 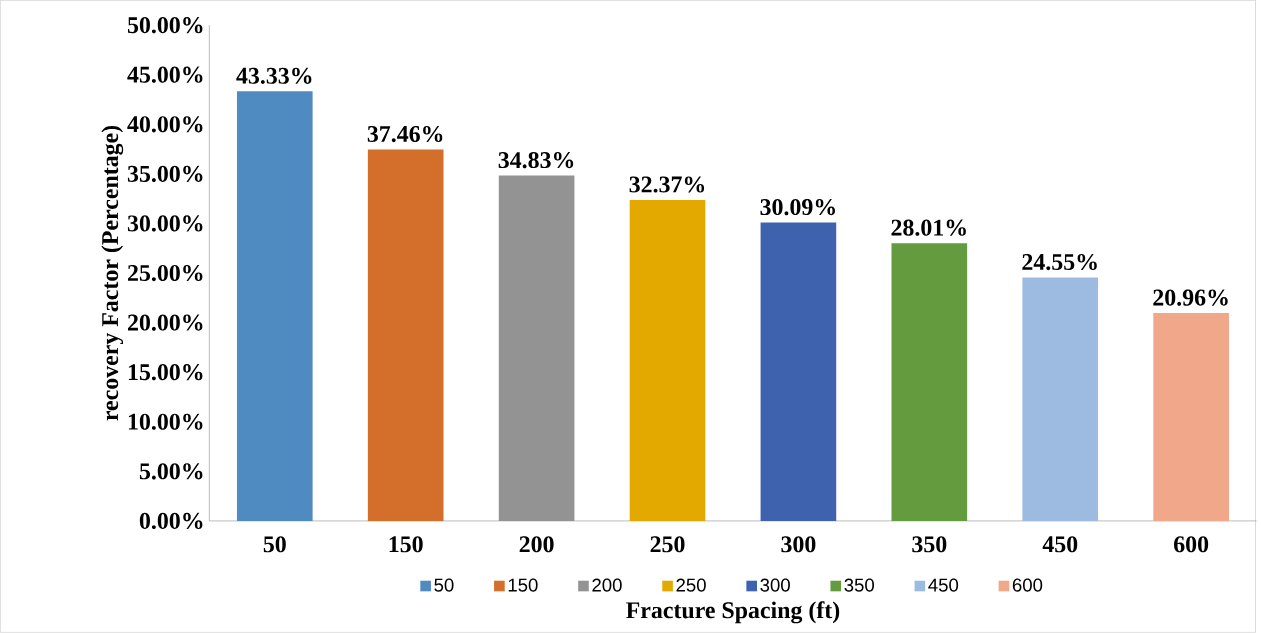 What do you see at coordinates (274, 544) in the screenshot?
I see `x-tick-label: 50` at bounding box center [274, 544].